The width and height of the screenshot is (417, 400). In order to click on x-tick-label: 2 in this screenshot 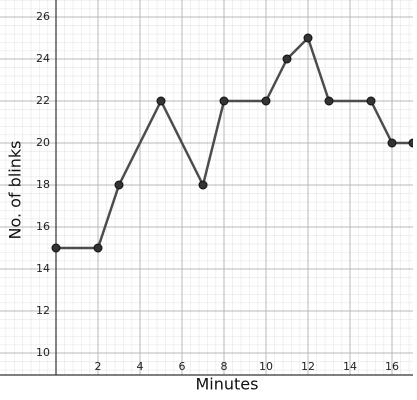, I will do `click(98, 366)`.